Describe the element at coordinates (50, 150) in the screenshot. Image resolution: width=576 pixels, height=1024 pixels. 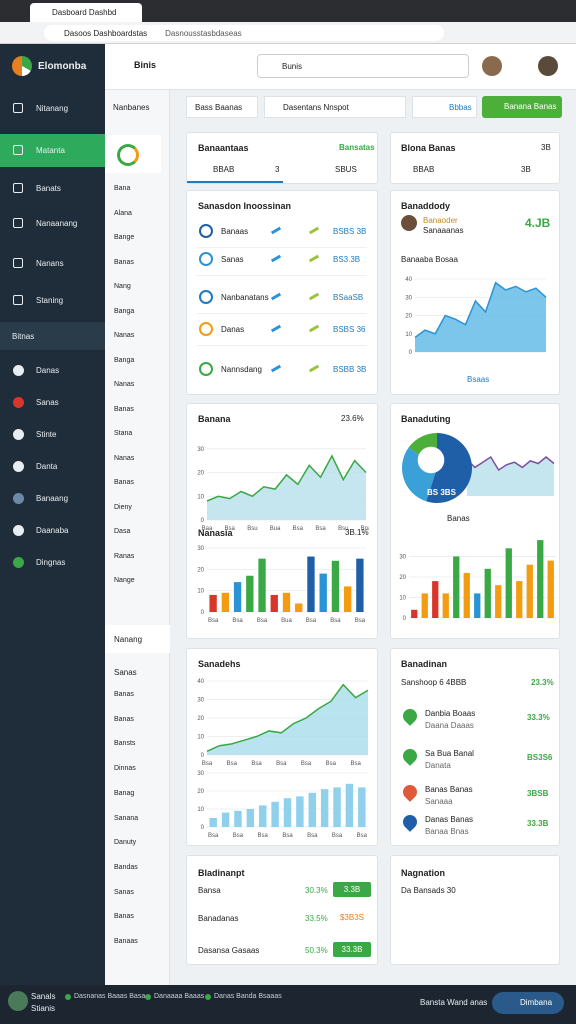
I see `sidebar-item: Matanta` at that location.